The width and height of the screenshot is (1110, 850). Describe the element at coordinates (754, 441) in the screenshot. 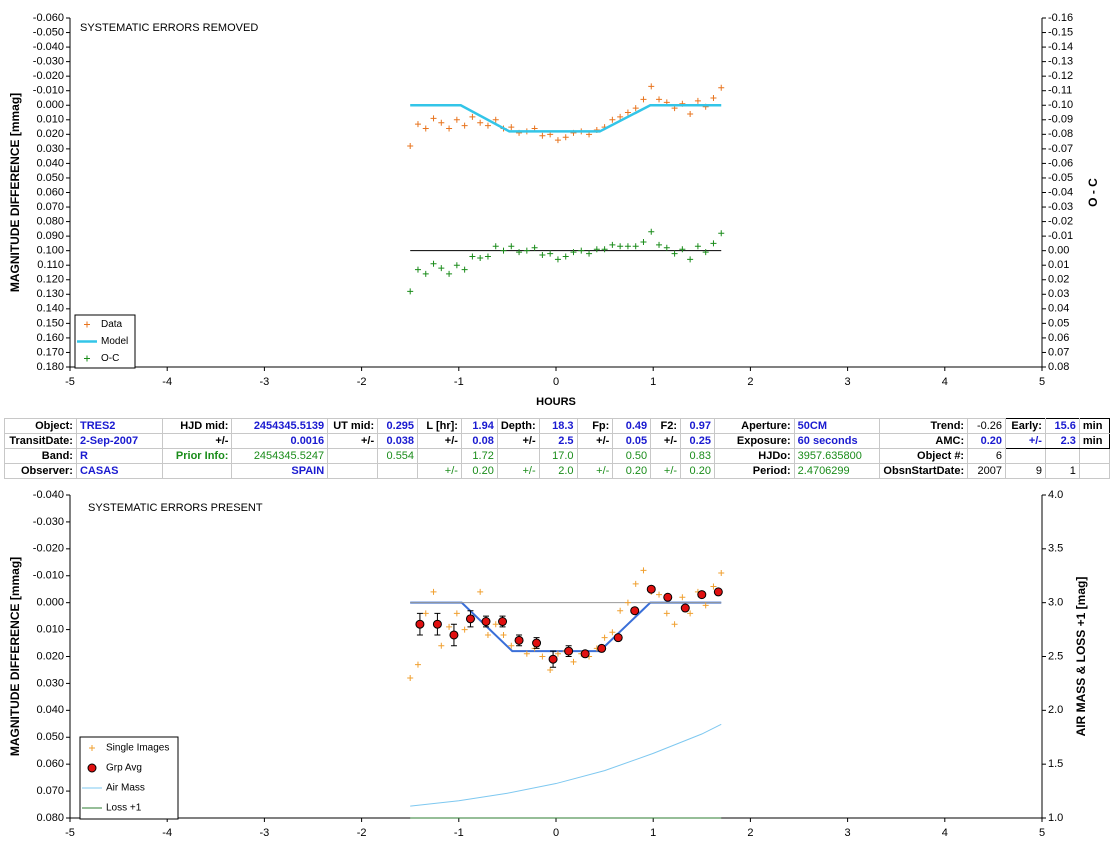

I see `table-cell: Exposure:` at that location.